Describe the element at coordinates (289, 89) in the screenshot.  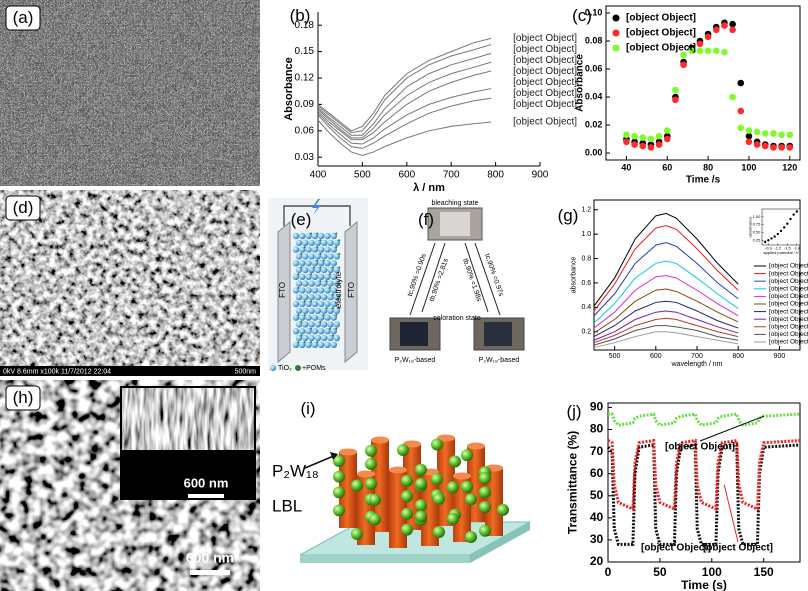
I see `y-axis-label: Absorbance` at that location.